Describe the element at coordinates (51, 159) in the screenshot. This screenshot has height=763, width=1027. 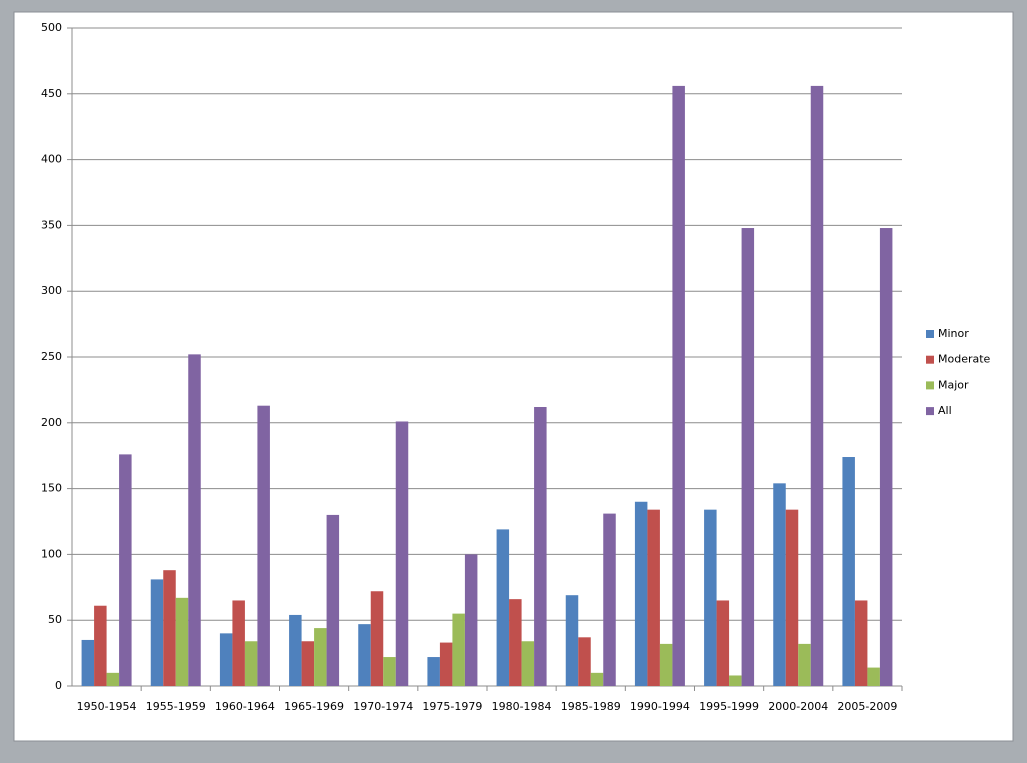
I see `y-tick-label: 400` at that location.